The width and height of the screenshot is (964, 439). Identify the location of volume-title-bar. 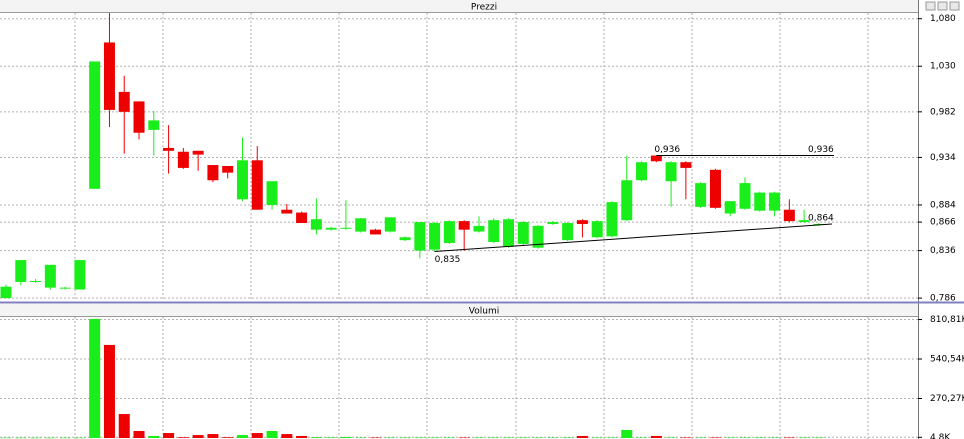
(459, 310).